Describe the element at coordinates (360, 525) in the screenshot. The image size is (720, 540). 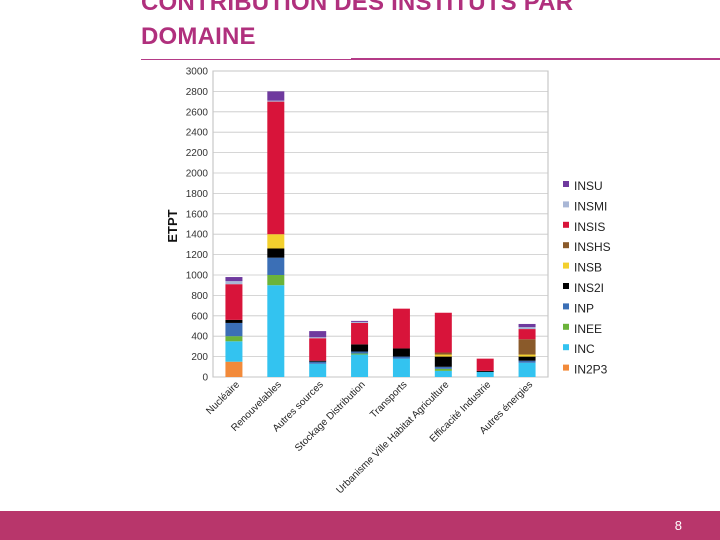
I see `footer-bar: 8` at that location.